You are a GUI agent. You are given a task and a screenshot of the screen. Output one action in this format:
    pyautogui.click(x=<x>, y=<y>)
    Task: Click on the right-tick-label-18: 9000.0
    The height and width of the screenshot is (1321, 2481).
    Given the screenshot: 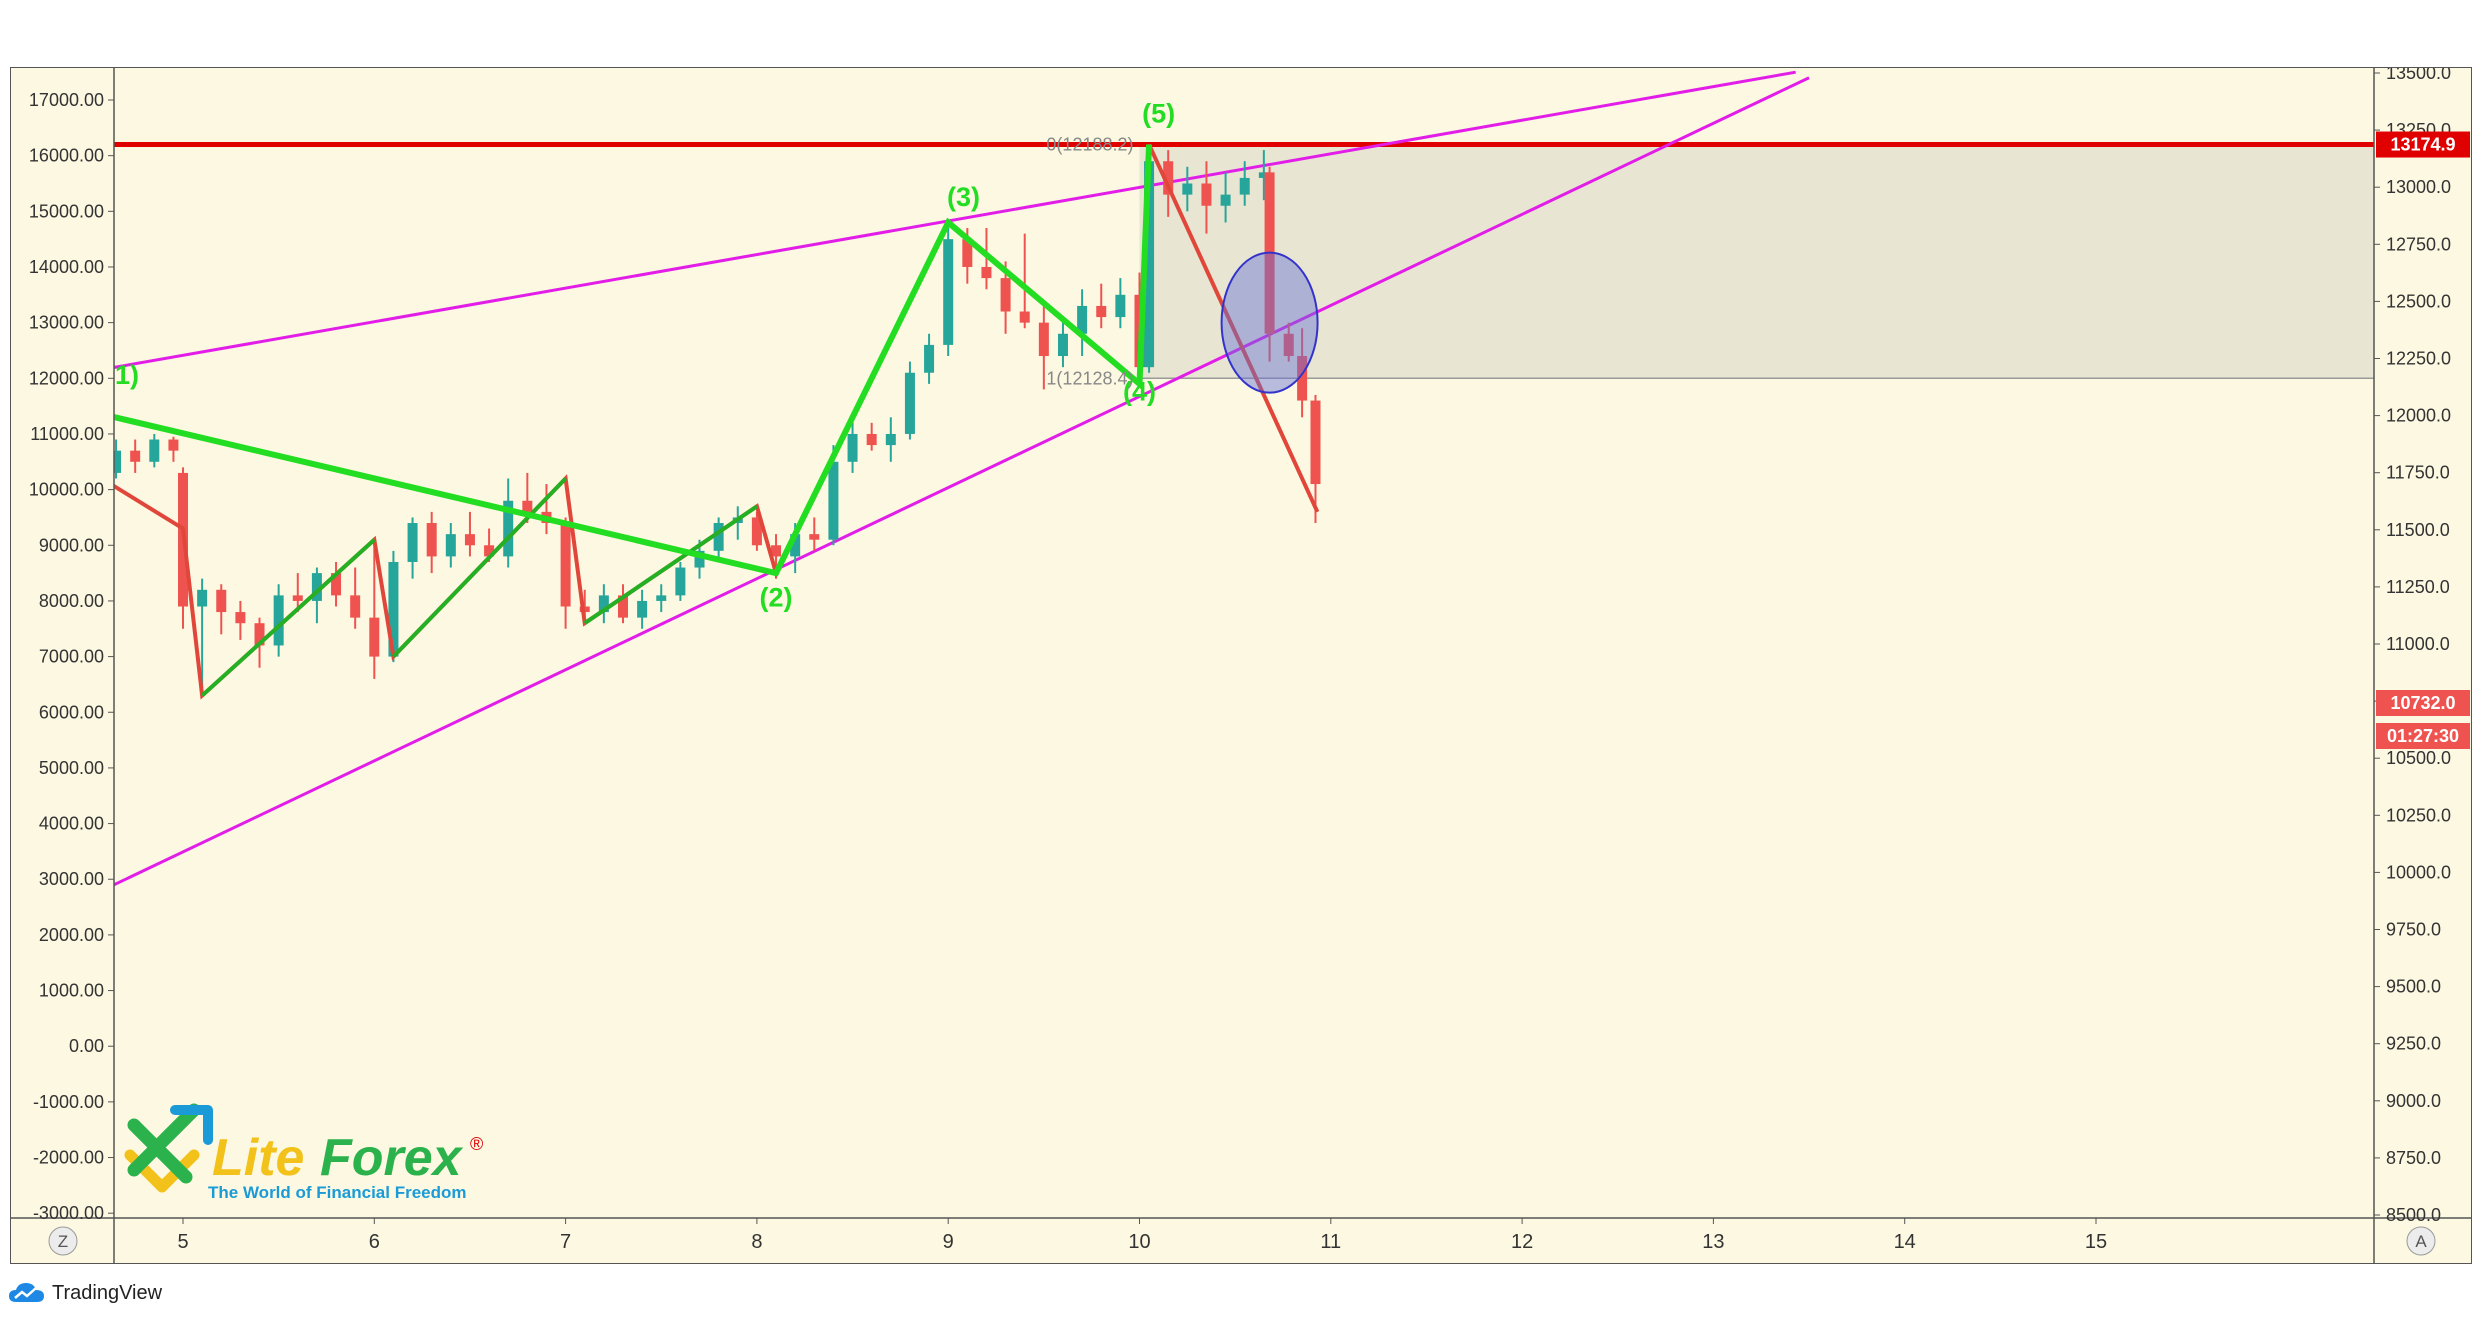 What is the action you would take?
    pyautogui.click(x=2413, y=1101)
    